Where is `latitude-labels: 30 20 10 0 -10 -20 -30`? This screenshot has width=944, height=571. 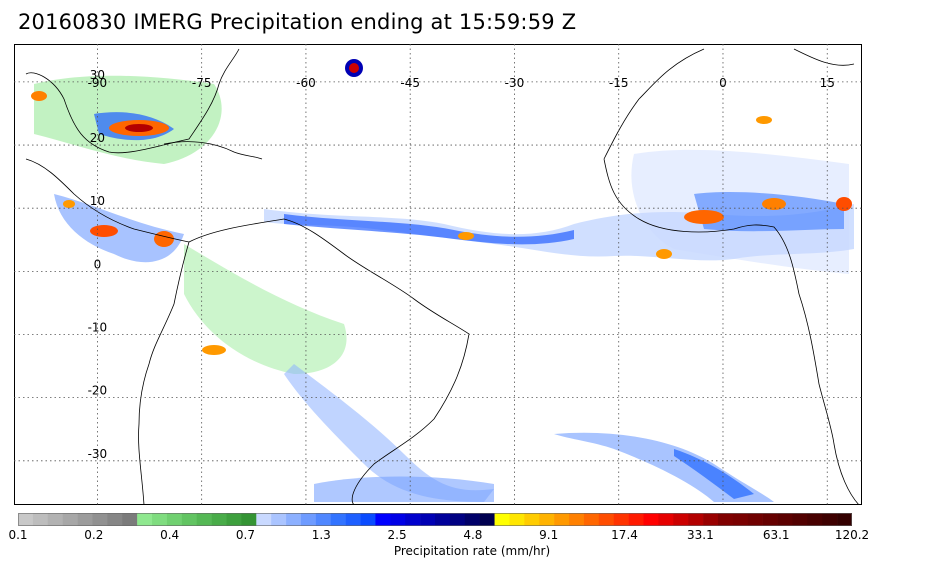
latitude-labels: 30 20 10 0 -10 -20 -30 is located at coordinates (98, 264).